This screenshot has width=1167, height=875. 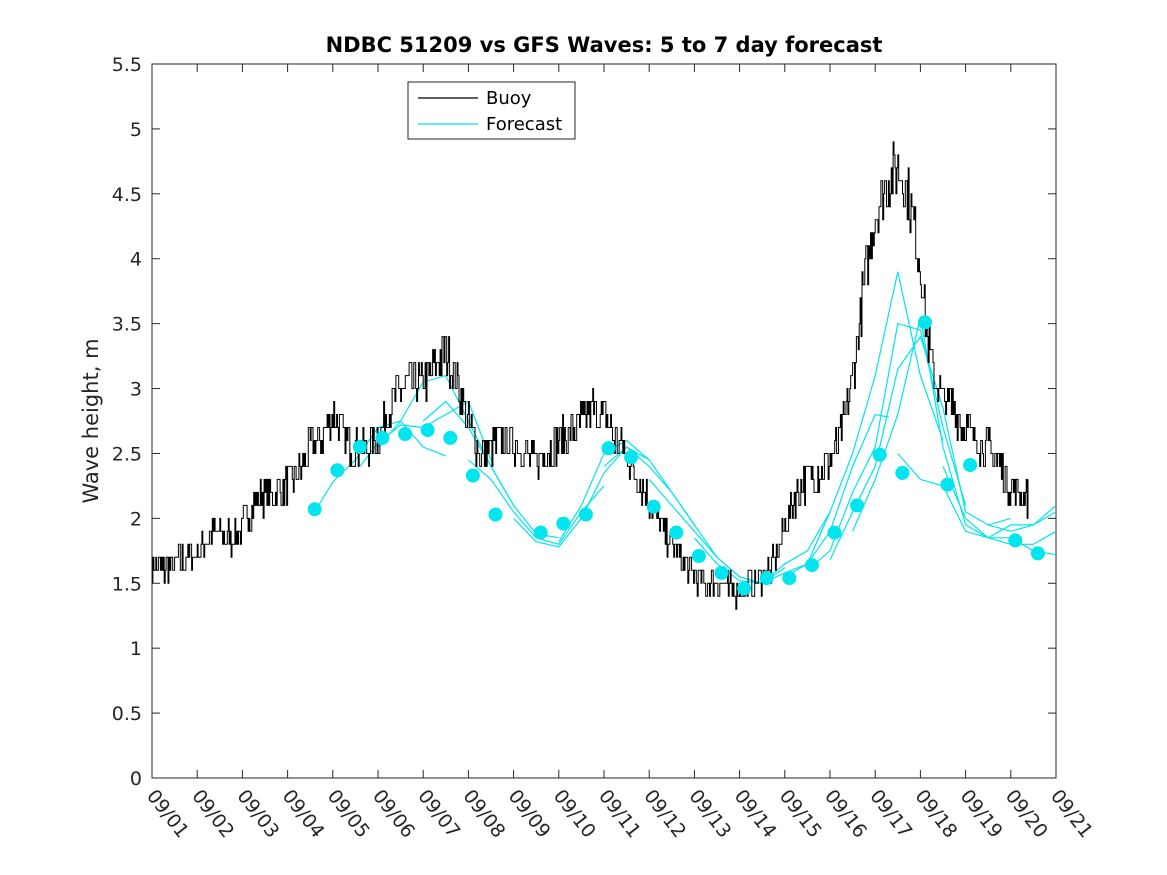 What do you see at coordinates (127, 584) in the screenshot?
I see `y-tick-label: 1.5` at bounding box center [127, 584].